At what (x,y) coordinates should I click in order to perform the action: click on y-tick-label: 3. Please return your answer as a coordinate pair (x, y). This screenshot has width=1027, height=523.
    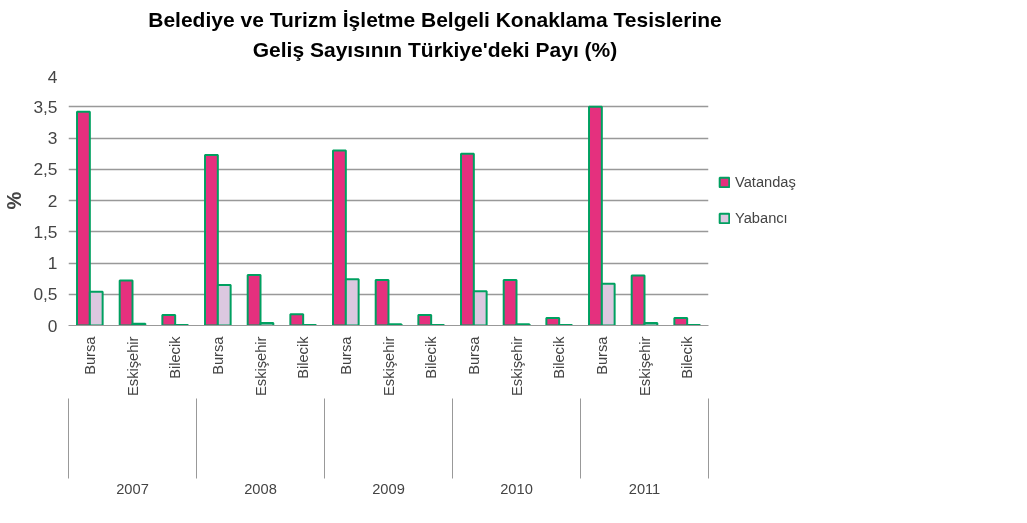
    Looking at the image, I should click on (52, 138).